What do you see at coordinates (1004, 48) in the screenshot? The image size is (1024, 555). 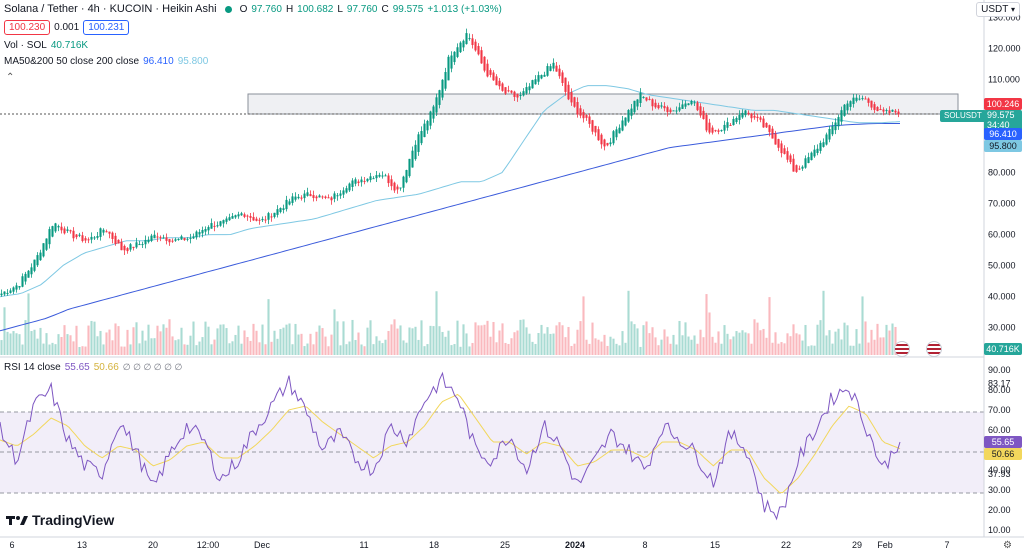 I see `price-axis-label: 120.000` at bounding box center [1004, 48].